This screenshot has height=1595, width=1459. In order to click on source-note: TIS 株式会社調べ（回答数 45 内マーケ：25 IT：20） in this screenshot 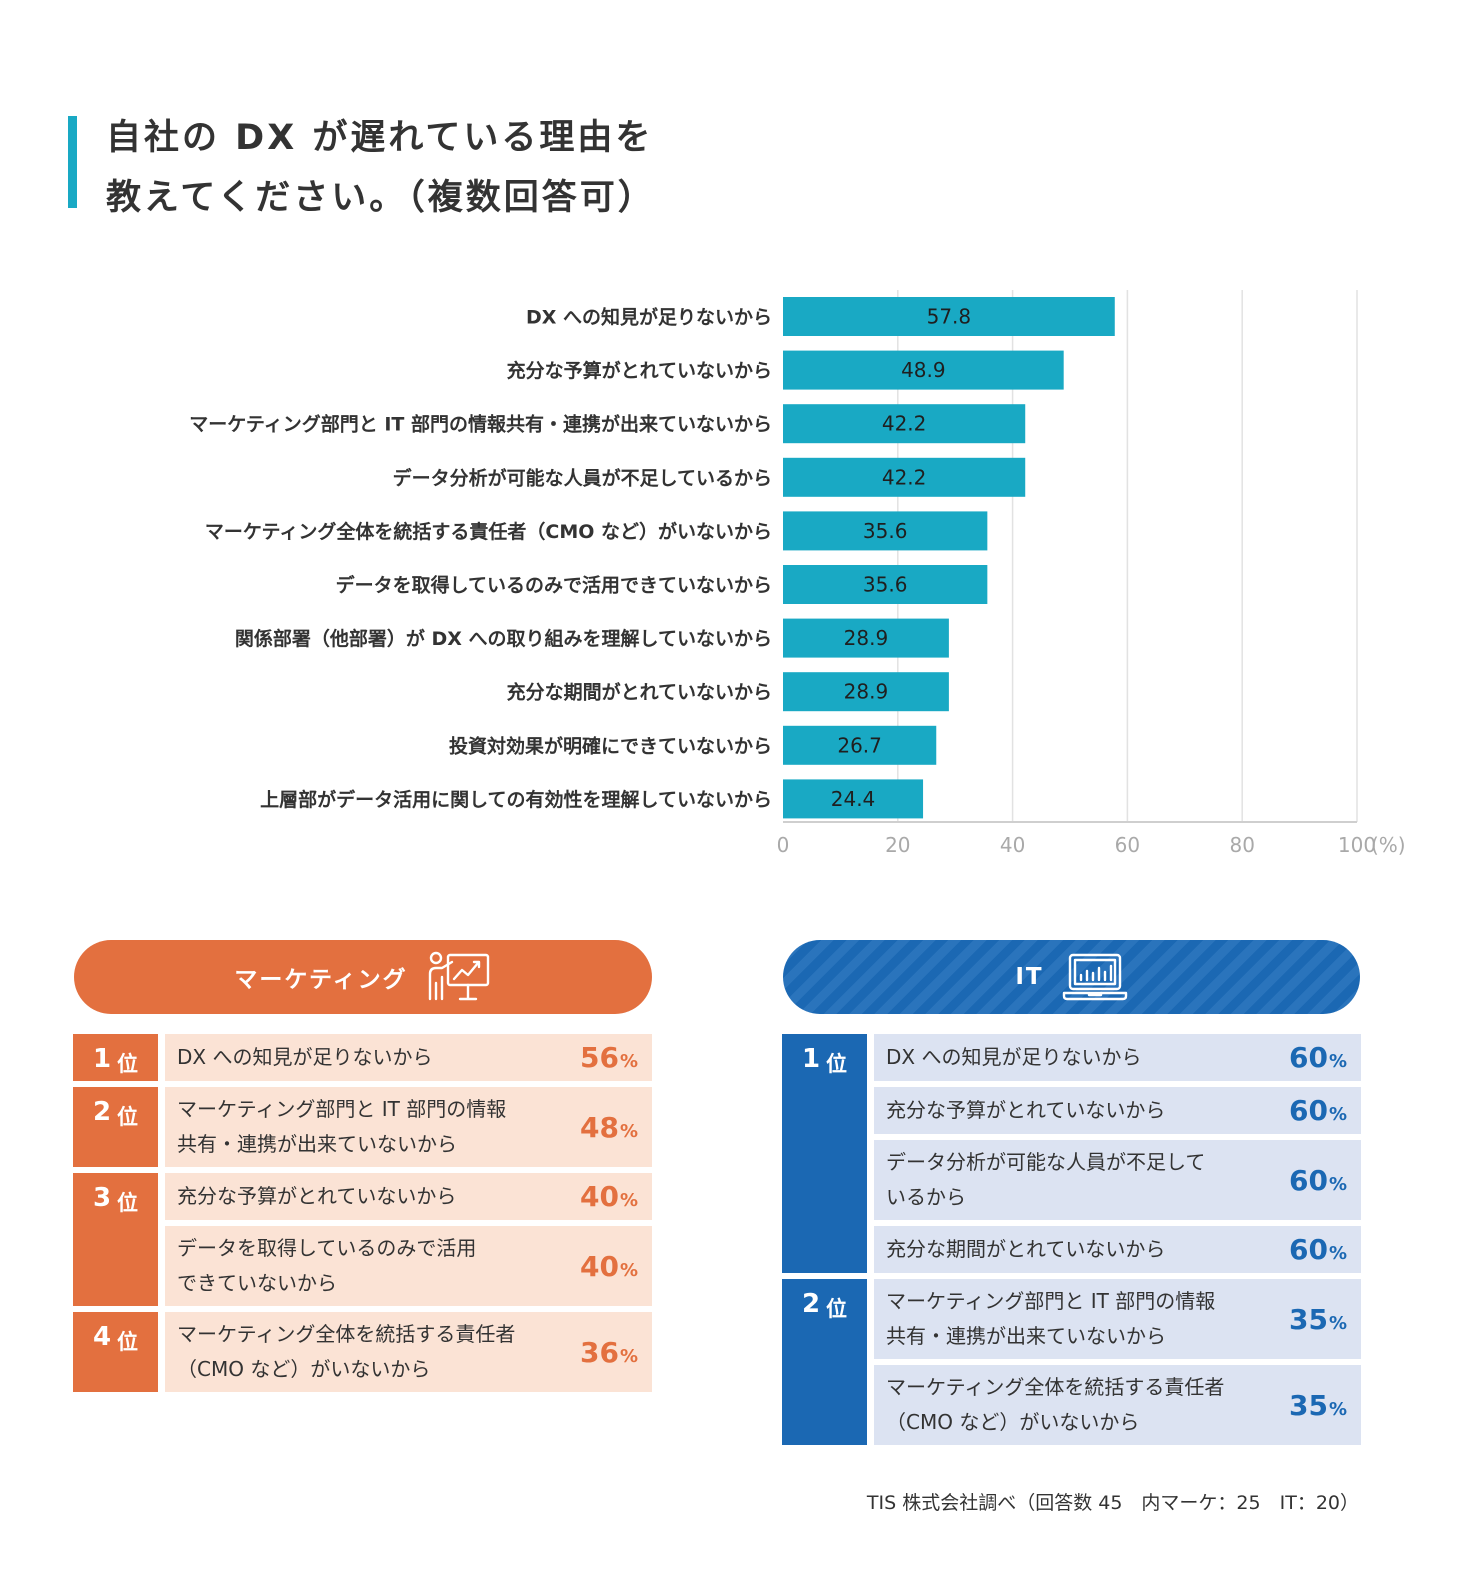, I will do `click(1112, 1503)`.